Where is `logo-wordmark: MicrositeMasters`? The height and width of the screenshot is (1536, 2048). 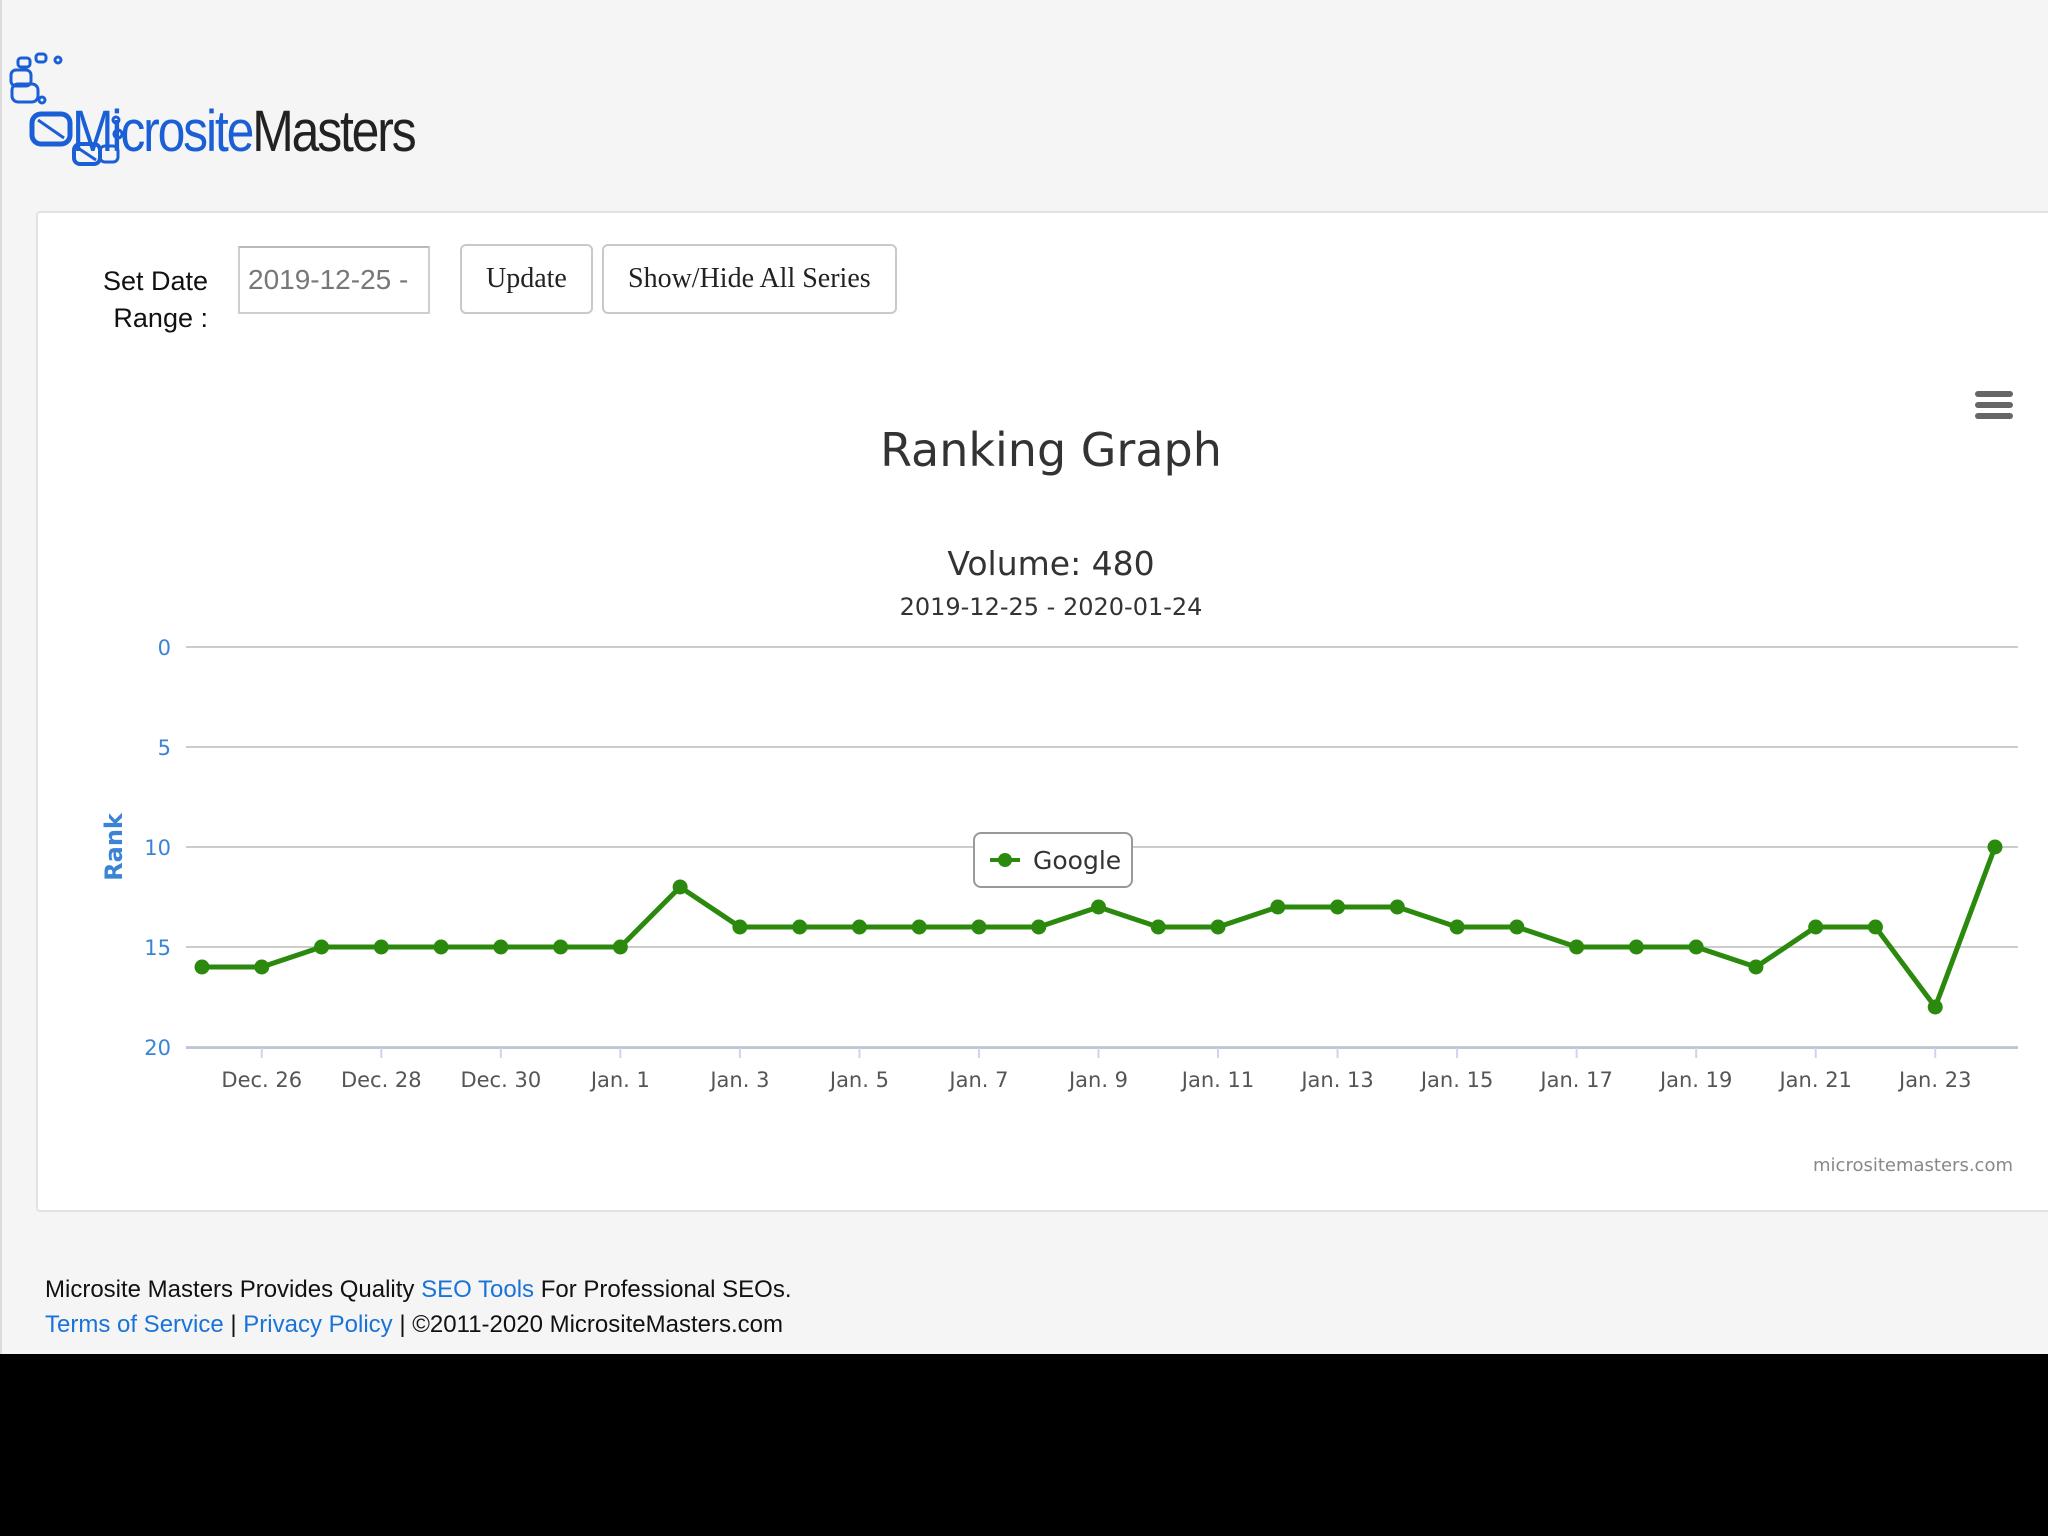
logo-wordmark: MicrositeMasters is located at coordinates (244, 132).